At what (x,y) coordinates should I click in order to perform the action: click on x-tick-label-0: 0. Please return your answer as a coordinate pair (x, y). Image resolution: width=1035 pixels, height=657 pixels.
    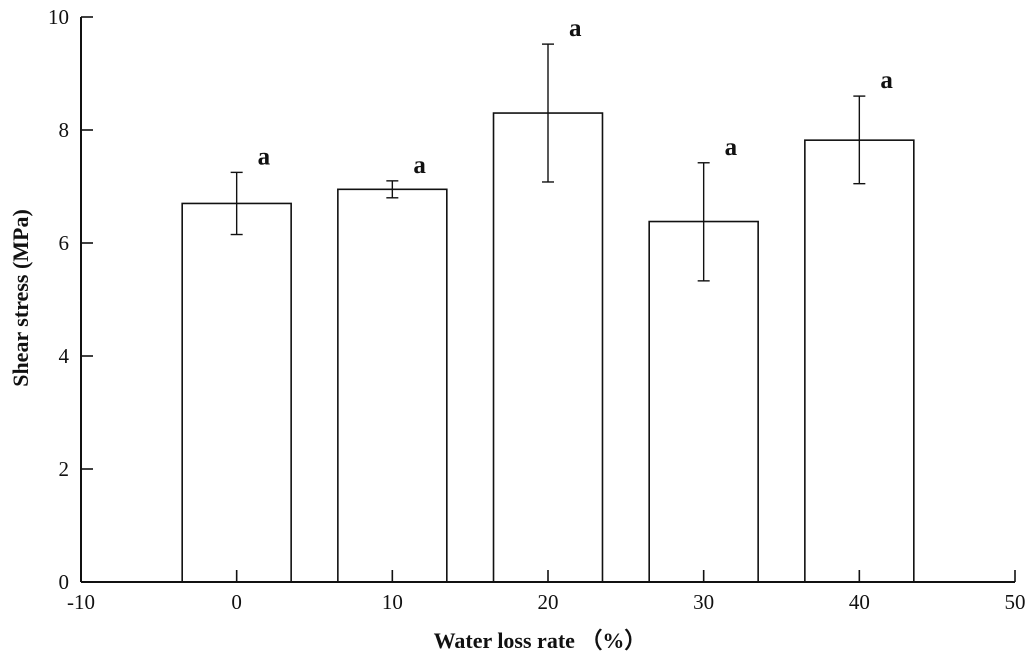
    Looking at the image, I should click on (236, 602).